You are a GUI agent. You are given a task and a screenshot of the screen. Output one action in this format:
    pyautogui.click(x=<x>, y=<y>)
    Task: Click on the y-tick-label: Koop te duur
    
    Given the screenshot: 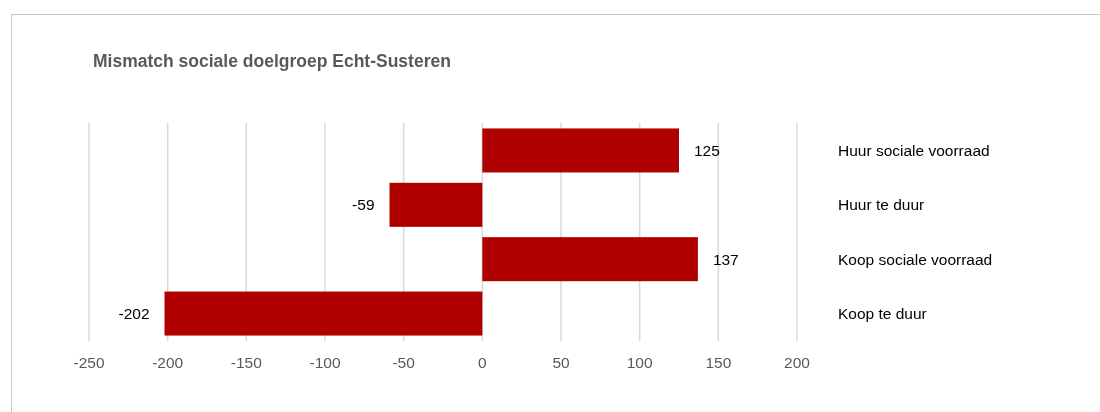 What is the action you would take?
    pyautogui.click(x=882, y=313)
    